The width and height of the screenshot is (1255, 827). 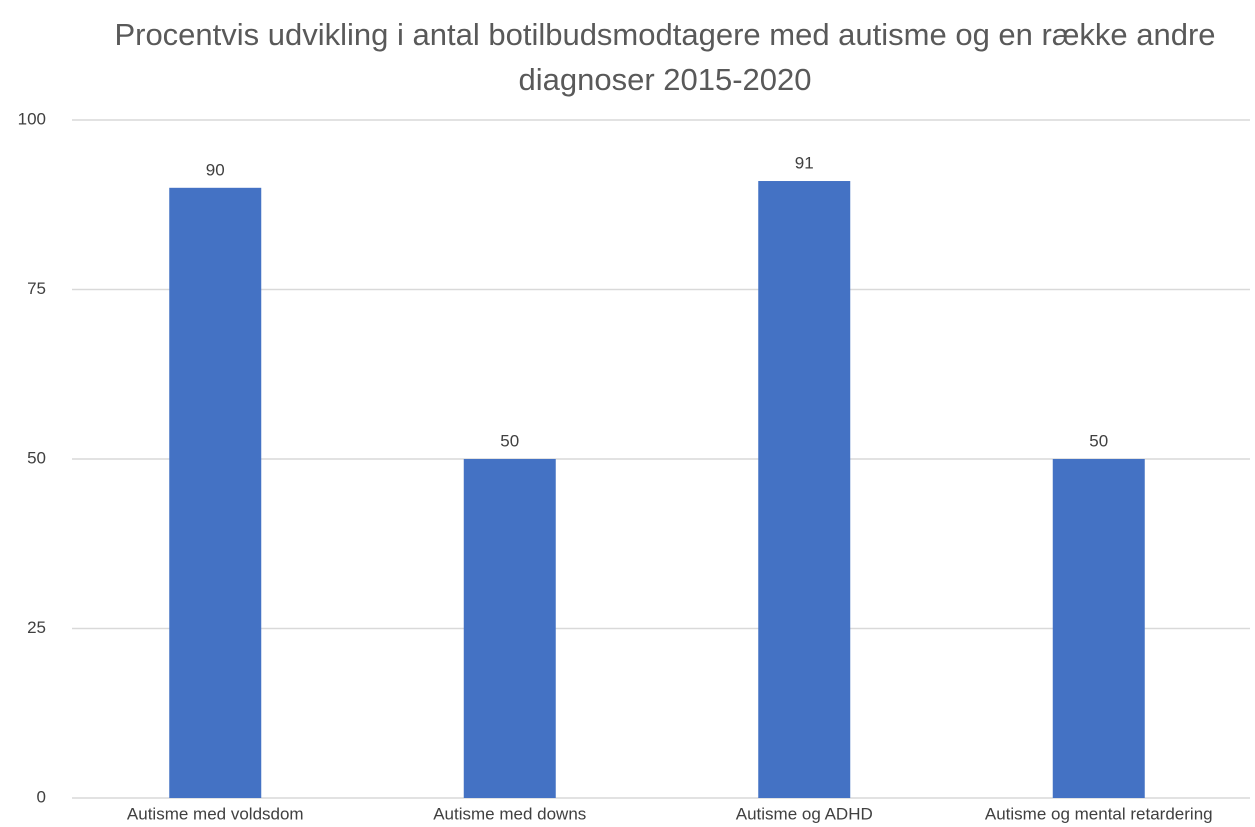 I want to click on x-tick-label: Autisme og mental retardering, so click(x=1099, y=813).